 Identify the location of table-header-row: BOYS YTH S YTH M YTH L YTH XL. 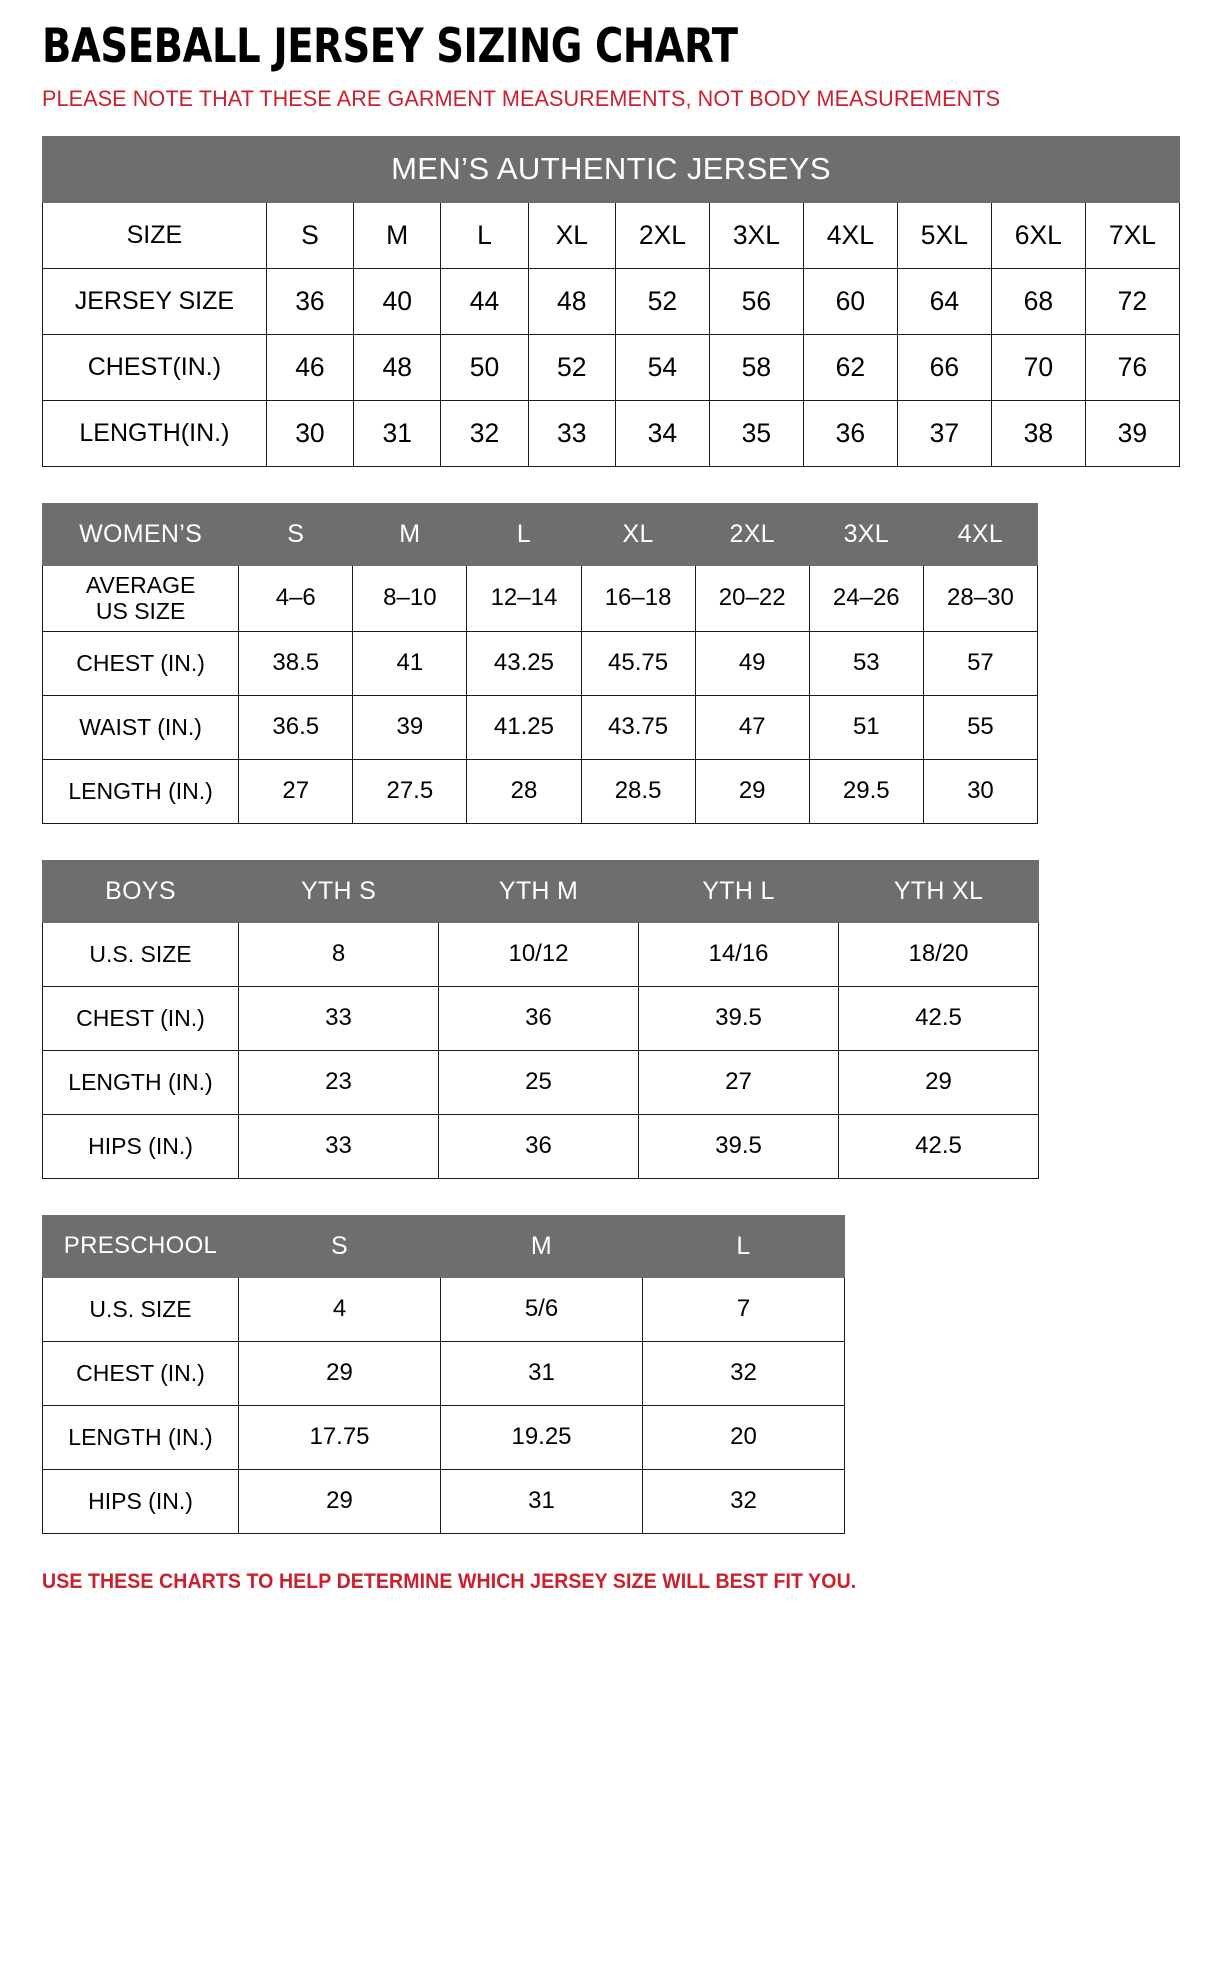
(540, 891).